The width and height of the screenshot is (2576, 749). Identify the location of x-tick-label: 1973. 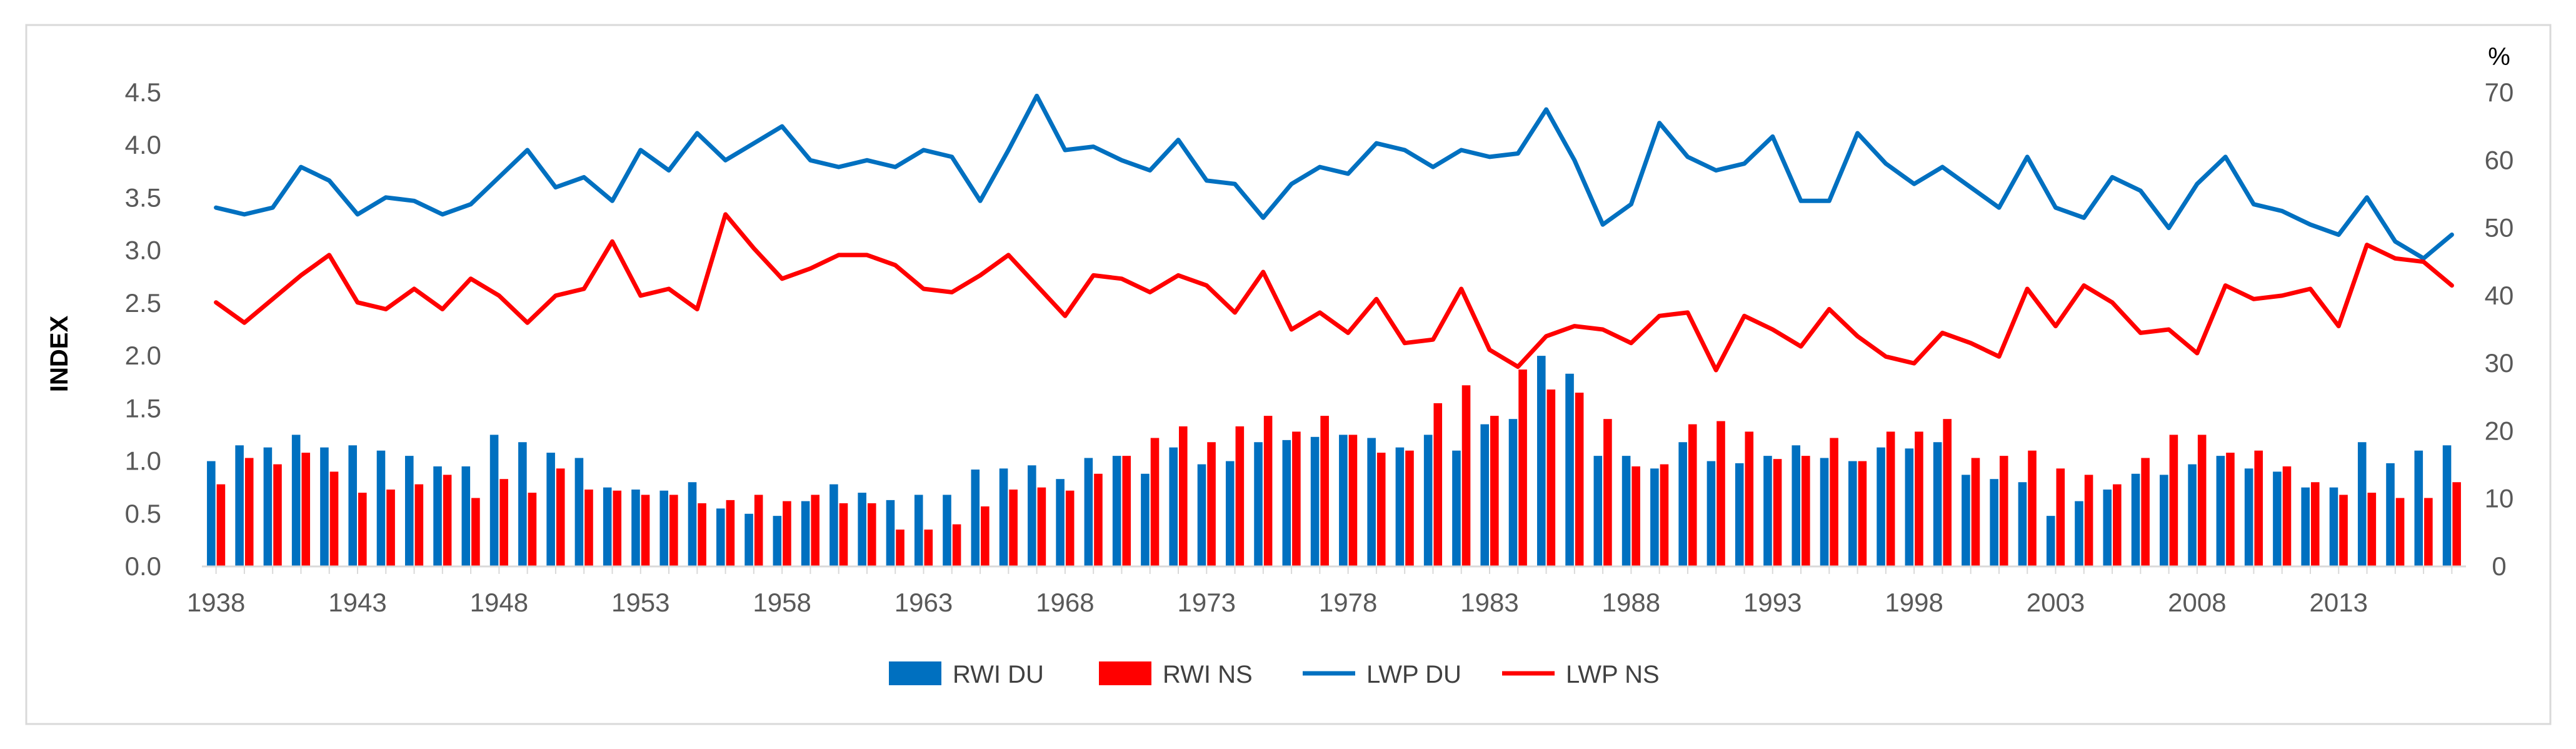
(1207, 603).